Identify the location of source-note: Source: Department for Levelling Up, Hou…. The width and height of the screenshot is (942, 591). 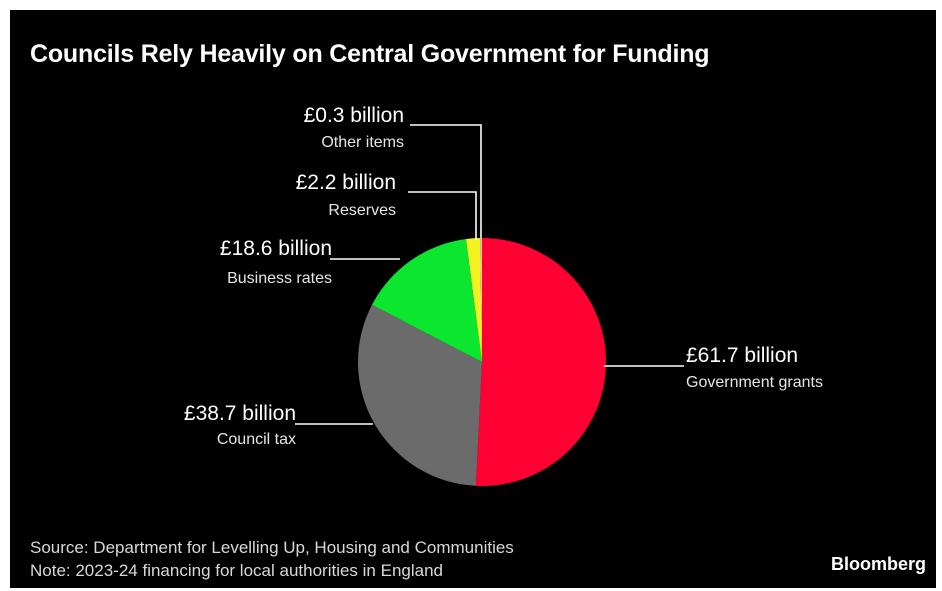
(272, 547).